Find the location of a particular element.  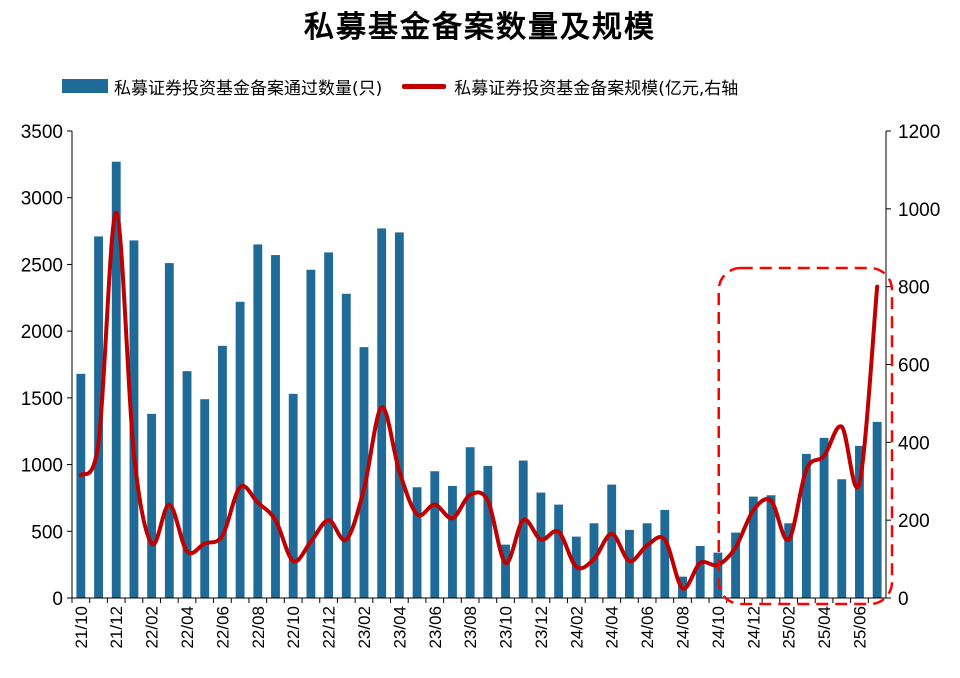

bar-23/09 is located at coordinates (488, 531).